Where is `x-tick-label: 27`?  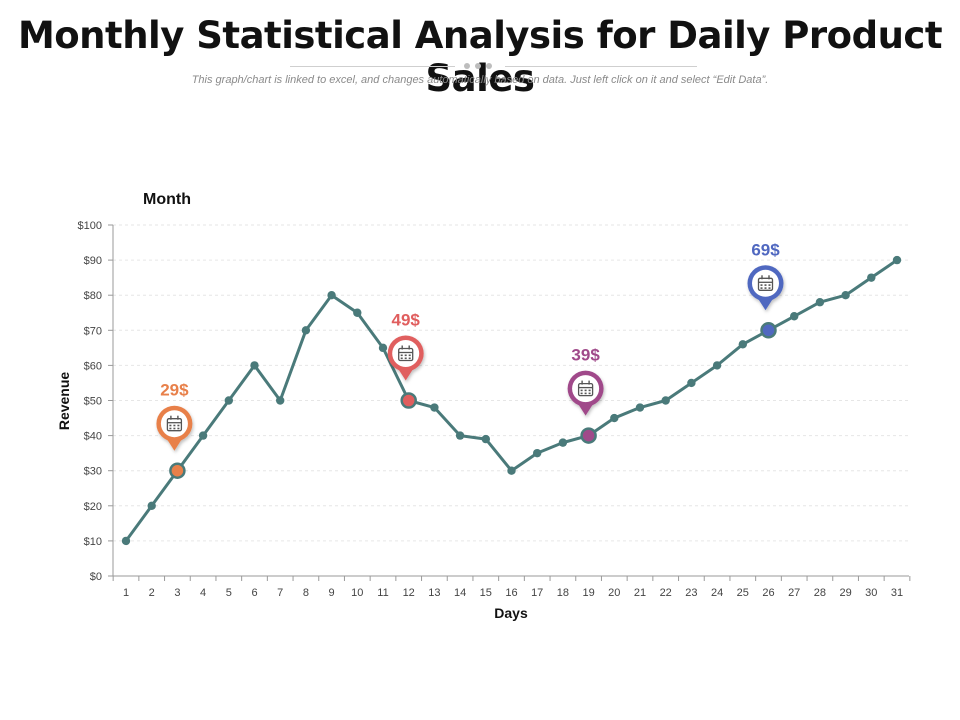 x-tick-label: 27 is located at coordinates (794, 593).